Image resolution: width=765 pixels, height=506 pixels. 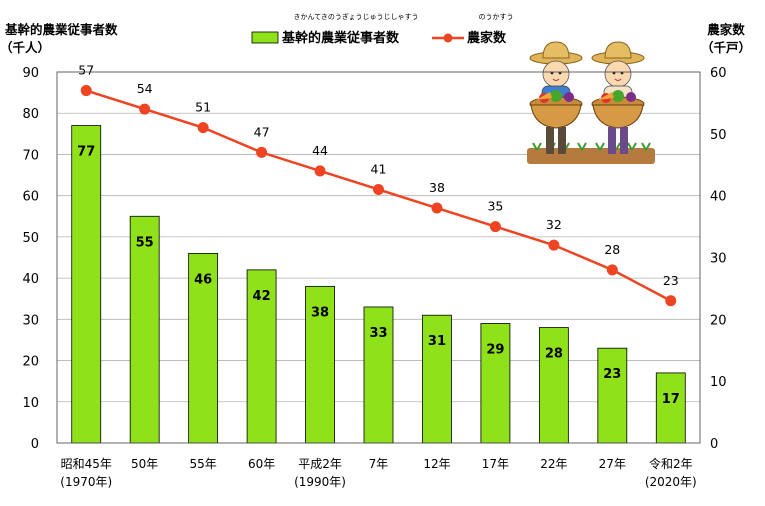 What do you see at coordinates (86, 482) in the screenshot?
I see `x-tick-label: (1970年)` at bounding box center [86, 482].